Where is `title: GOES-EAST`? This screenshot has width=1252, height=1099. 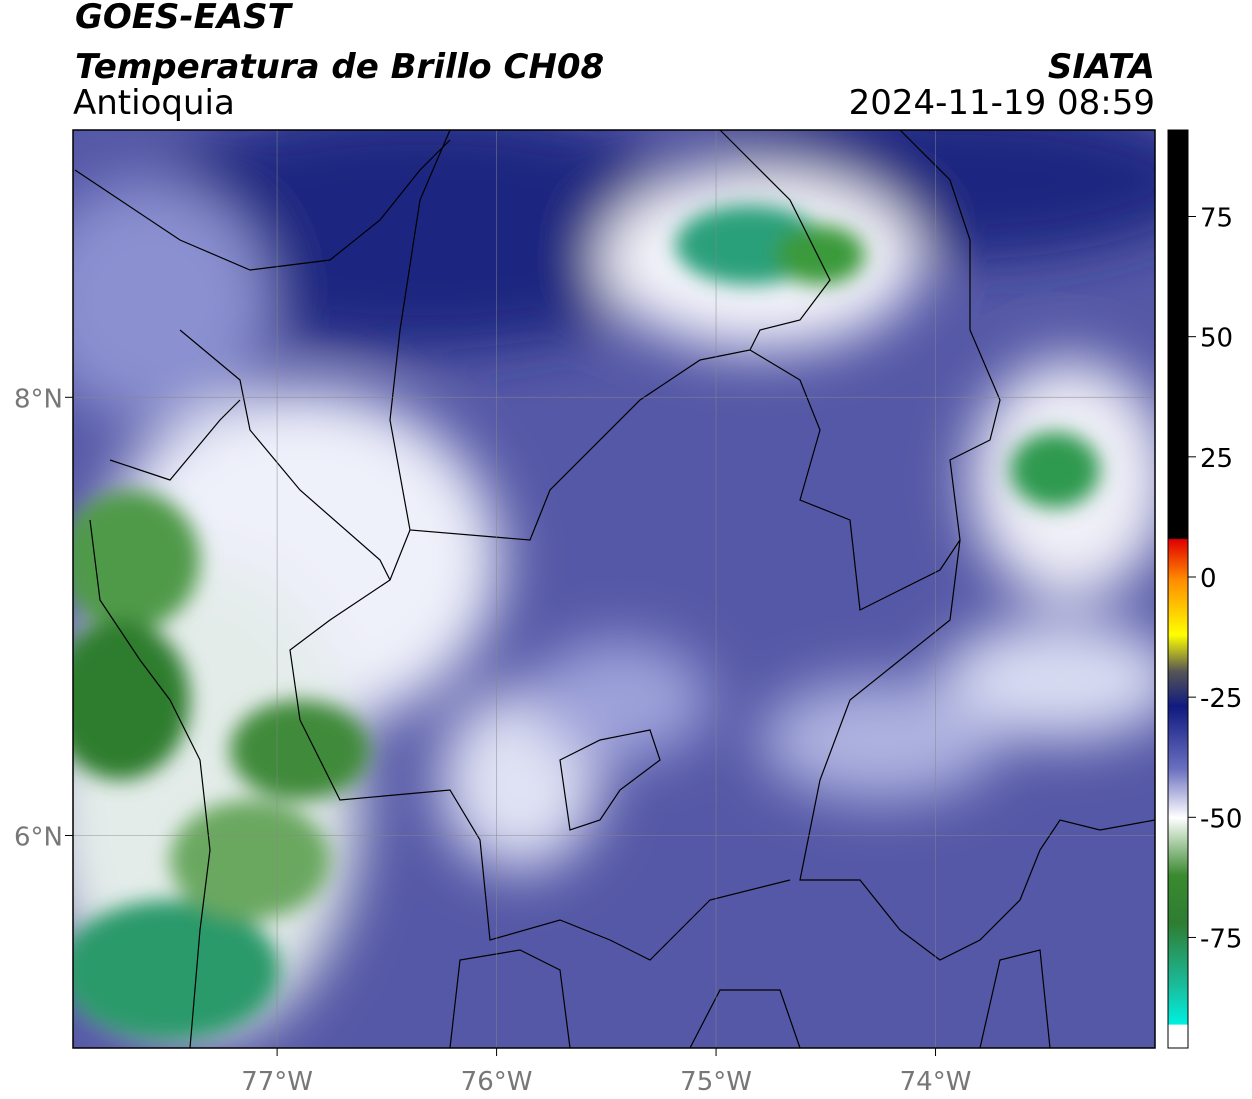
title: GOES-EAST is located at coordinates (184, 18).